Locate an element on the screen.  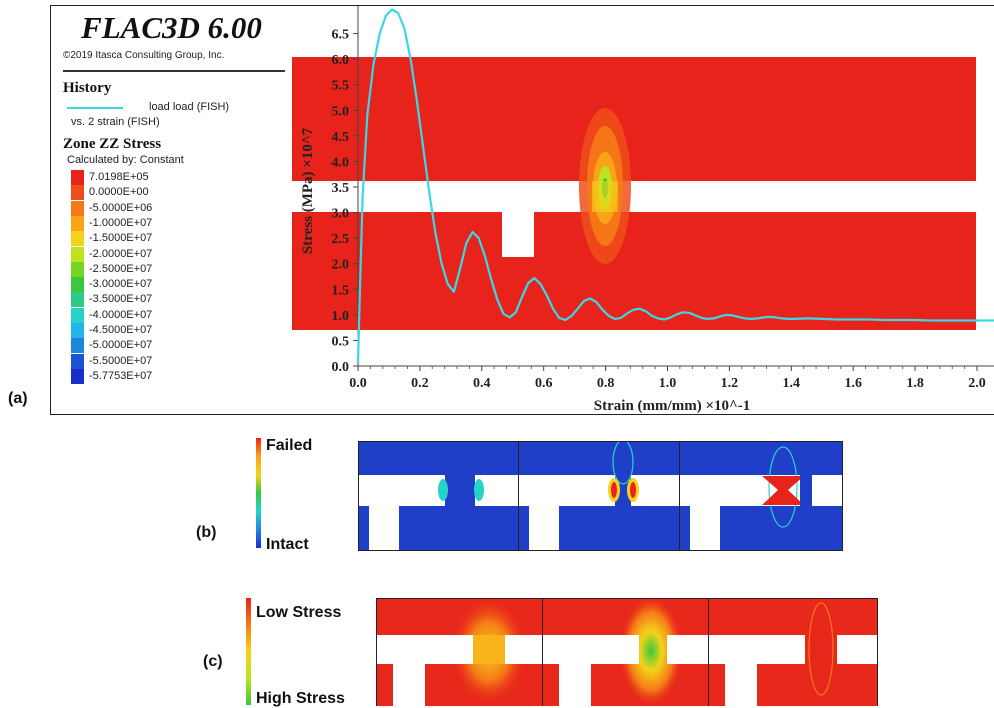
x-tick-label: 0.4 is located at coordinates (482, 383).